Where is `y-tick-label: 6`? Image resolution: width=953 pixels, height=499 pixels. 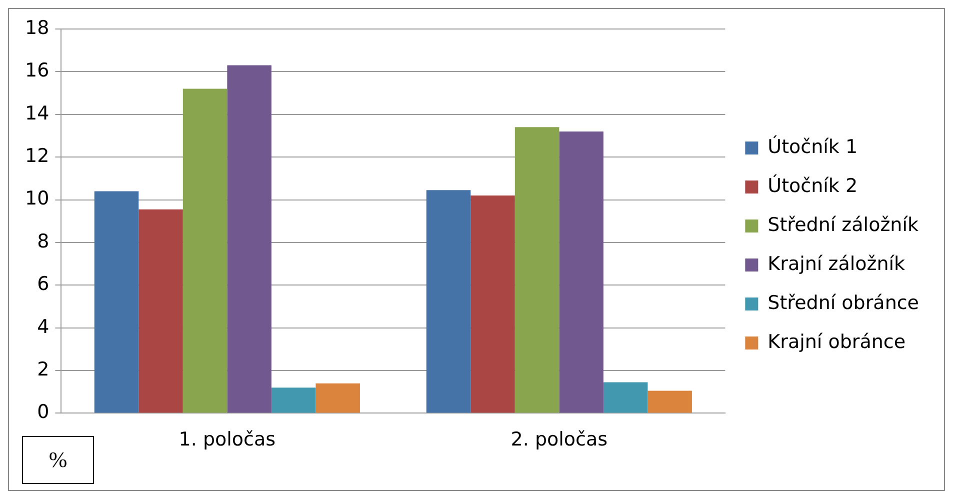 y-tick-label: 6 is located at coordinates (43, 284).